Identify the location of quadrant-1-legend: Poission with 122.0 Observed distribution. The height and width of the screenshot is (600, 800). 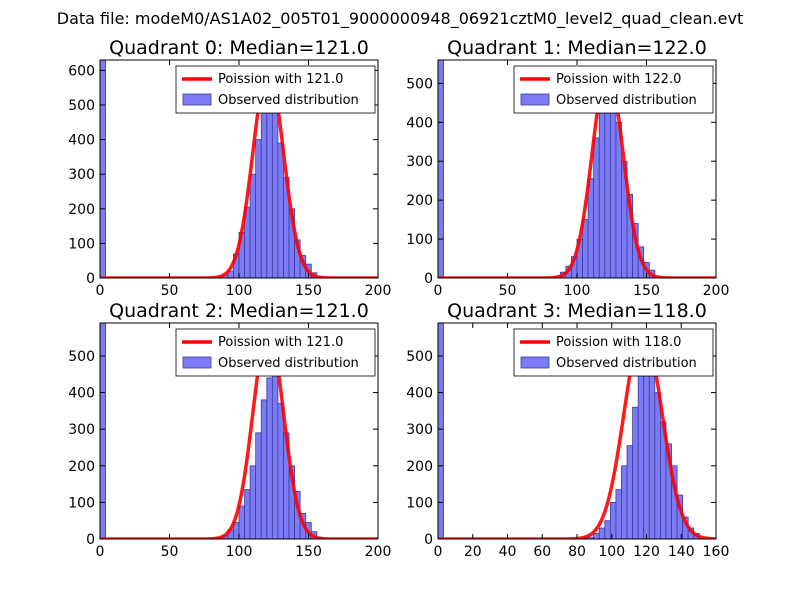
(613, 89).